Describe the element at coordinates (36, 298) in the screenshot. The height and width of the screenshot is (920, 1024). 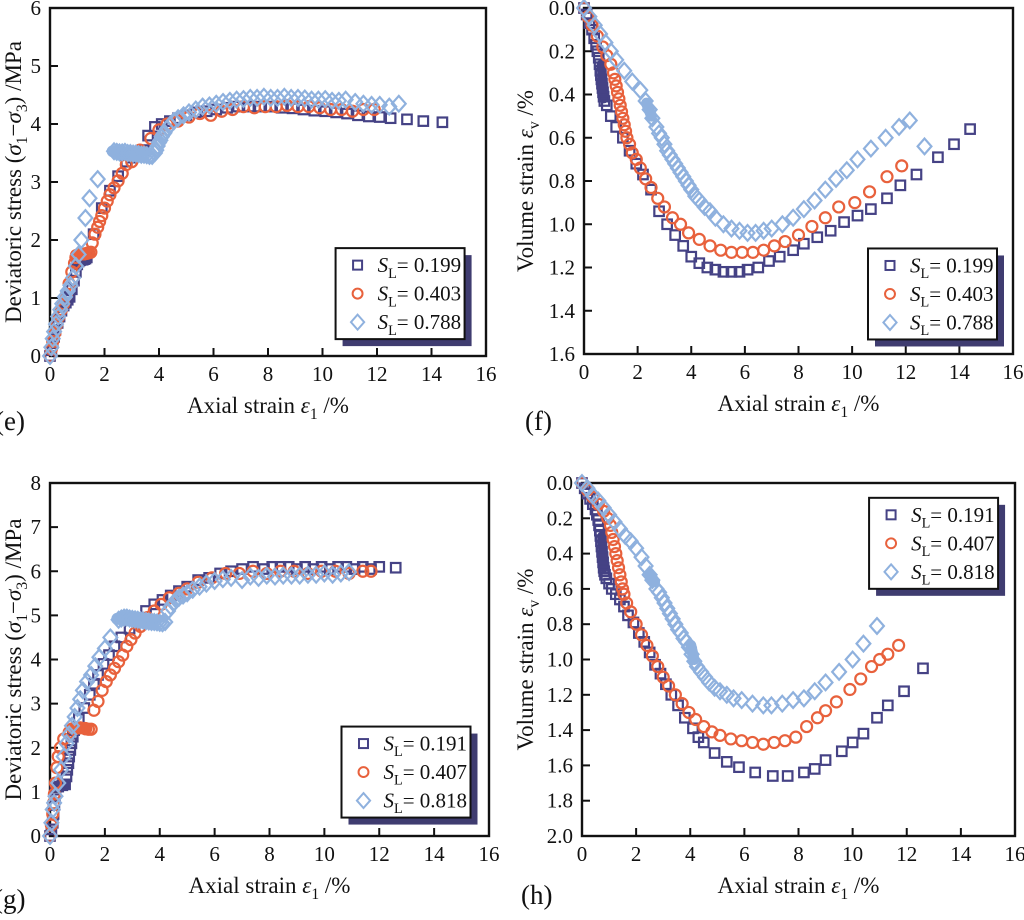
I see `svg-text: 1` at that location.